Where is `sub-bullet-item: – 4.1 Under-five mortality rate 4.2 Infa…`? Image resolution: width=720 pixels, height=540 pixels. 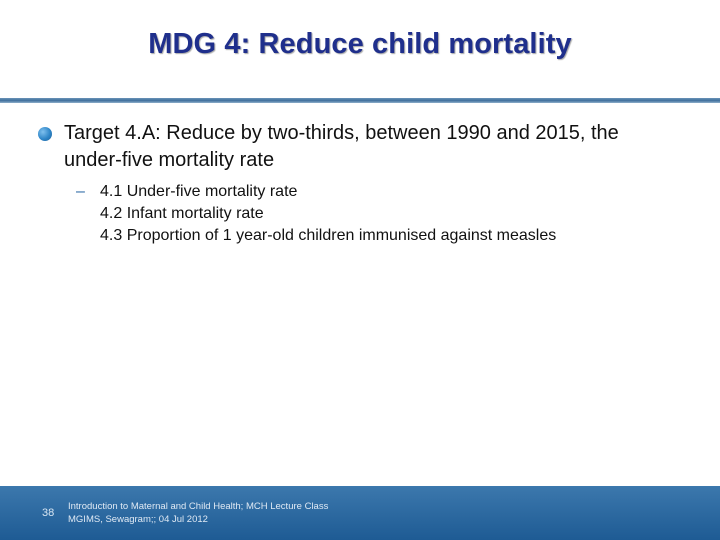 sub-bullet-item: – 4.1 Under-five mortality rate 4.2 Infa… is located at coordinates (377, 214).